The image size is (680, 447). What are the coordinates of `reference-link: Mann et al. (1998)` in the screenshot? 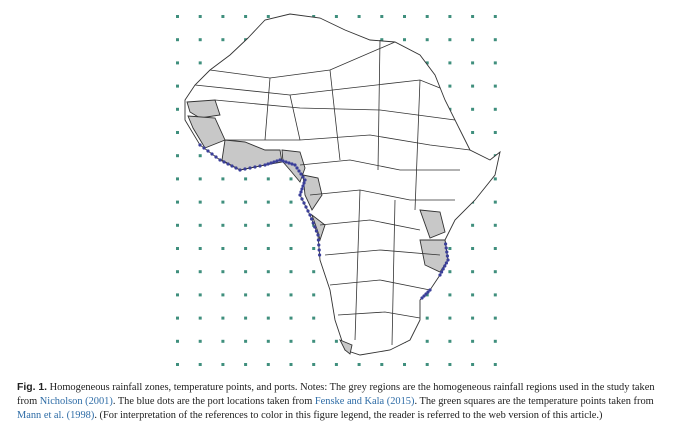 It's located at (56, 415).